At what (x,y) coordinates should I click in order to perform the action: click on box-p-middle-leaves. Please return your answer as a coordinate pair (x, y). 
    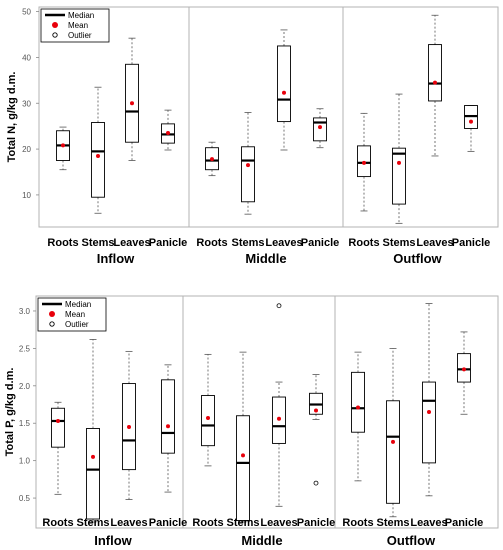
    Looking at the image, I should click on (279, 405).